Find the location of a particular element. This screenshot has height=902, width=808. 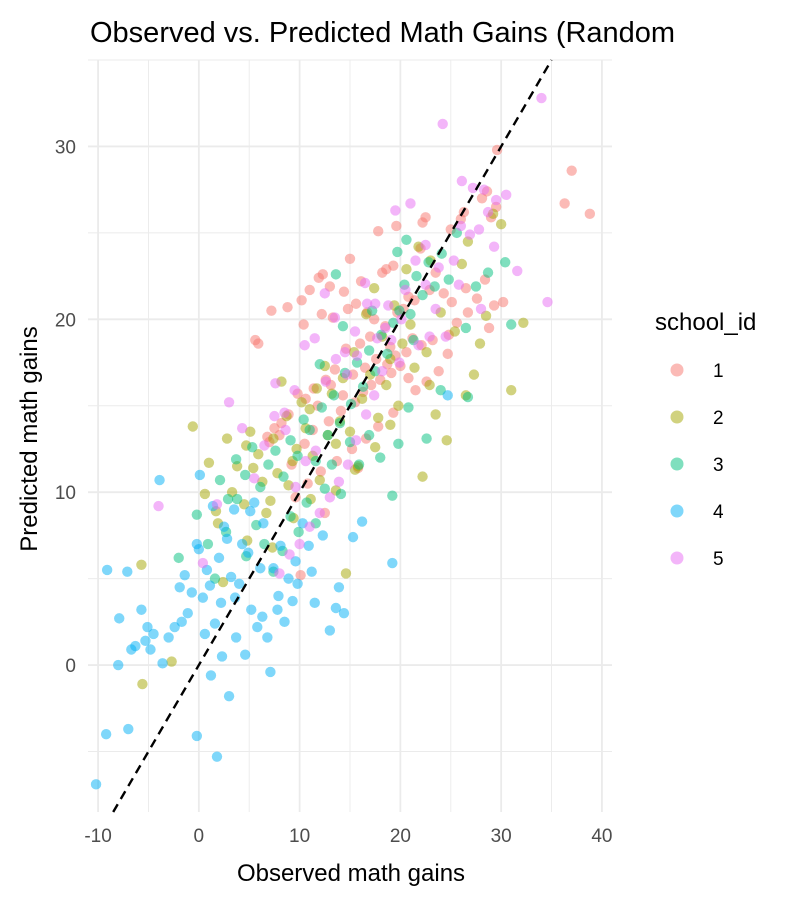

legend-label-5: 5 is located at coordinates (718, 559).